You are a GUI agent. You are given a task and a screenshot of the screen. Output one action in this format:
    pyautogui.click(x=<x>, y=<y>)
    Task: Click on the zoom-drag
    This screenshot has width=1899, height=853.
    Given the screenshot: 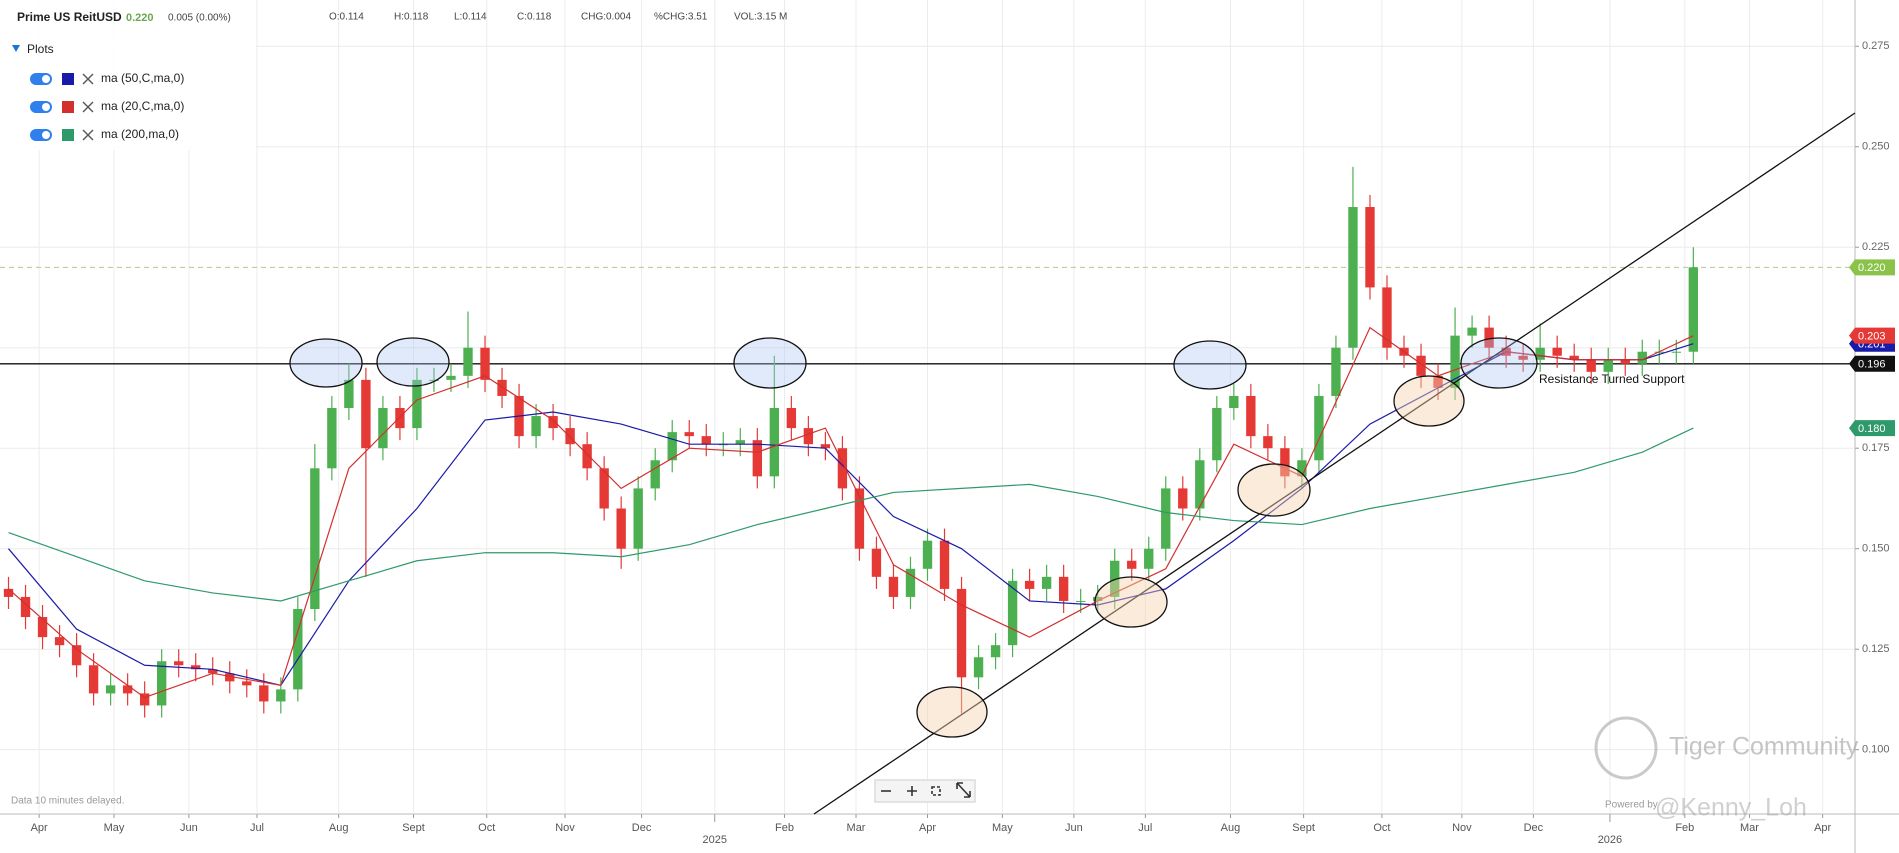 What is the action you would take?
    pyautogui.click(x=963, y=790)
    